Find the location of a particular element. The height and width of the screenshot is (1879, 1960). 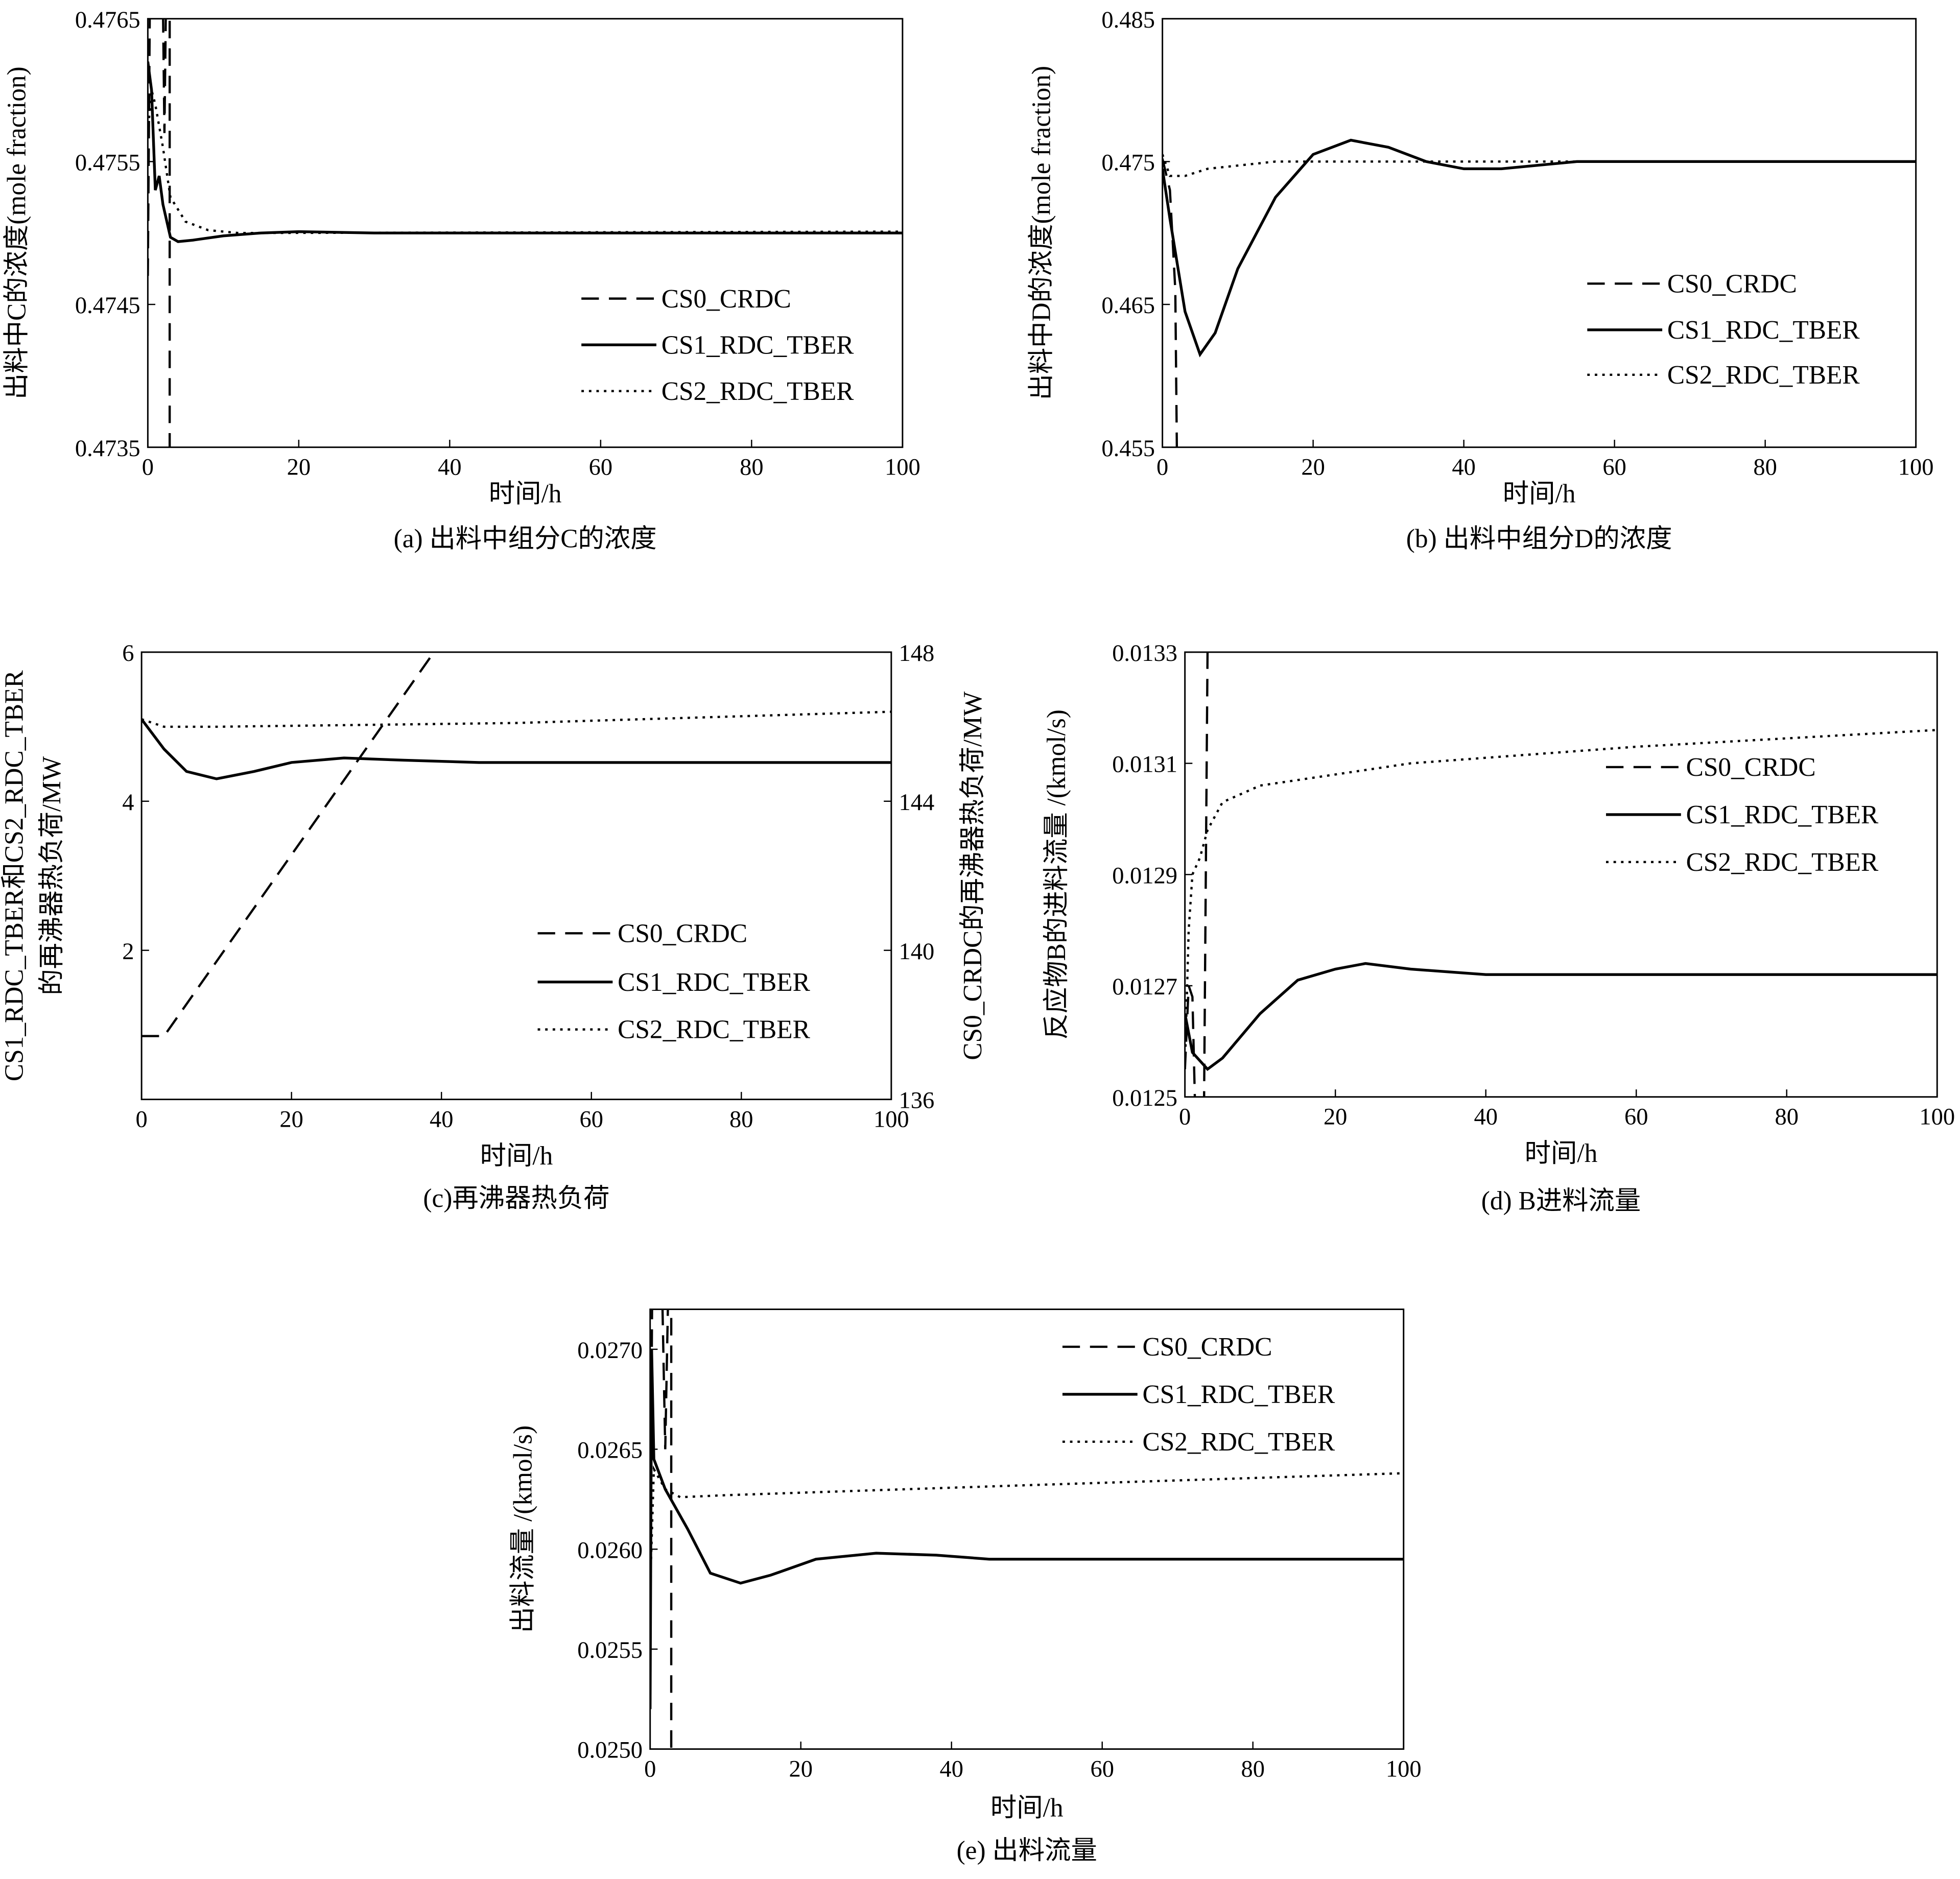

y-right-tick-label: 144 is located at coordinates (917, 803).